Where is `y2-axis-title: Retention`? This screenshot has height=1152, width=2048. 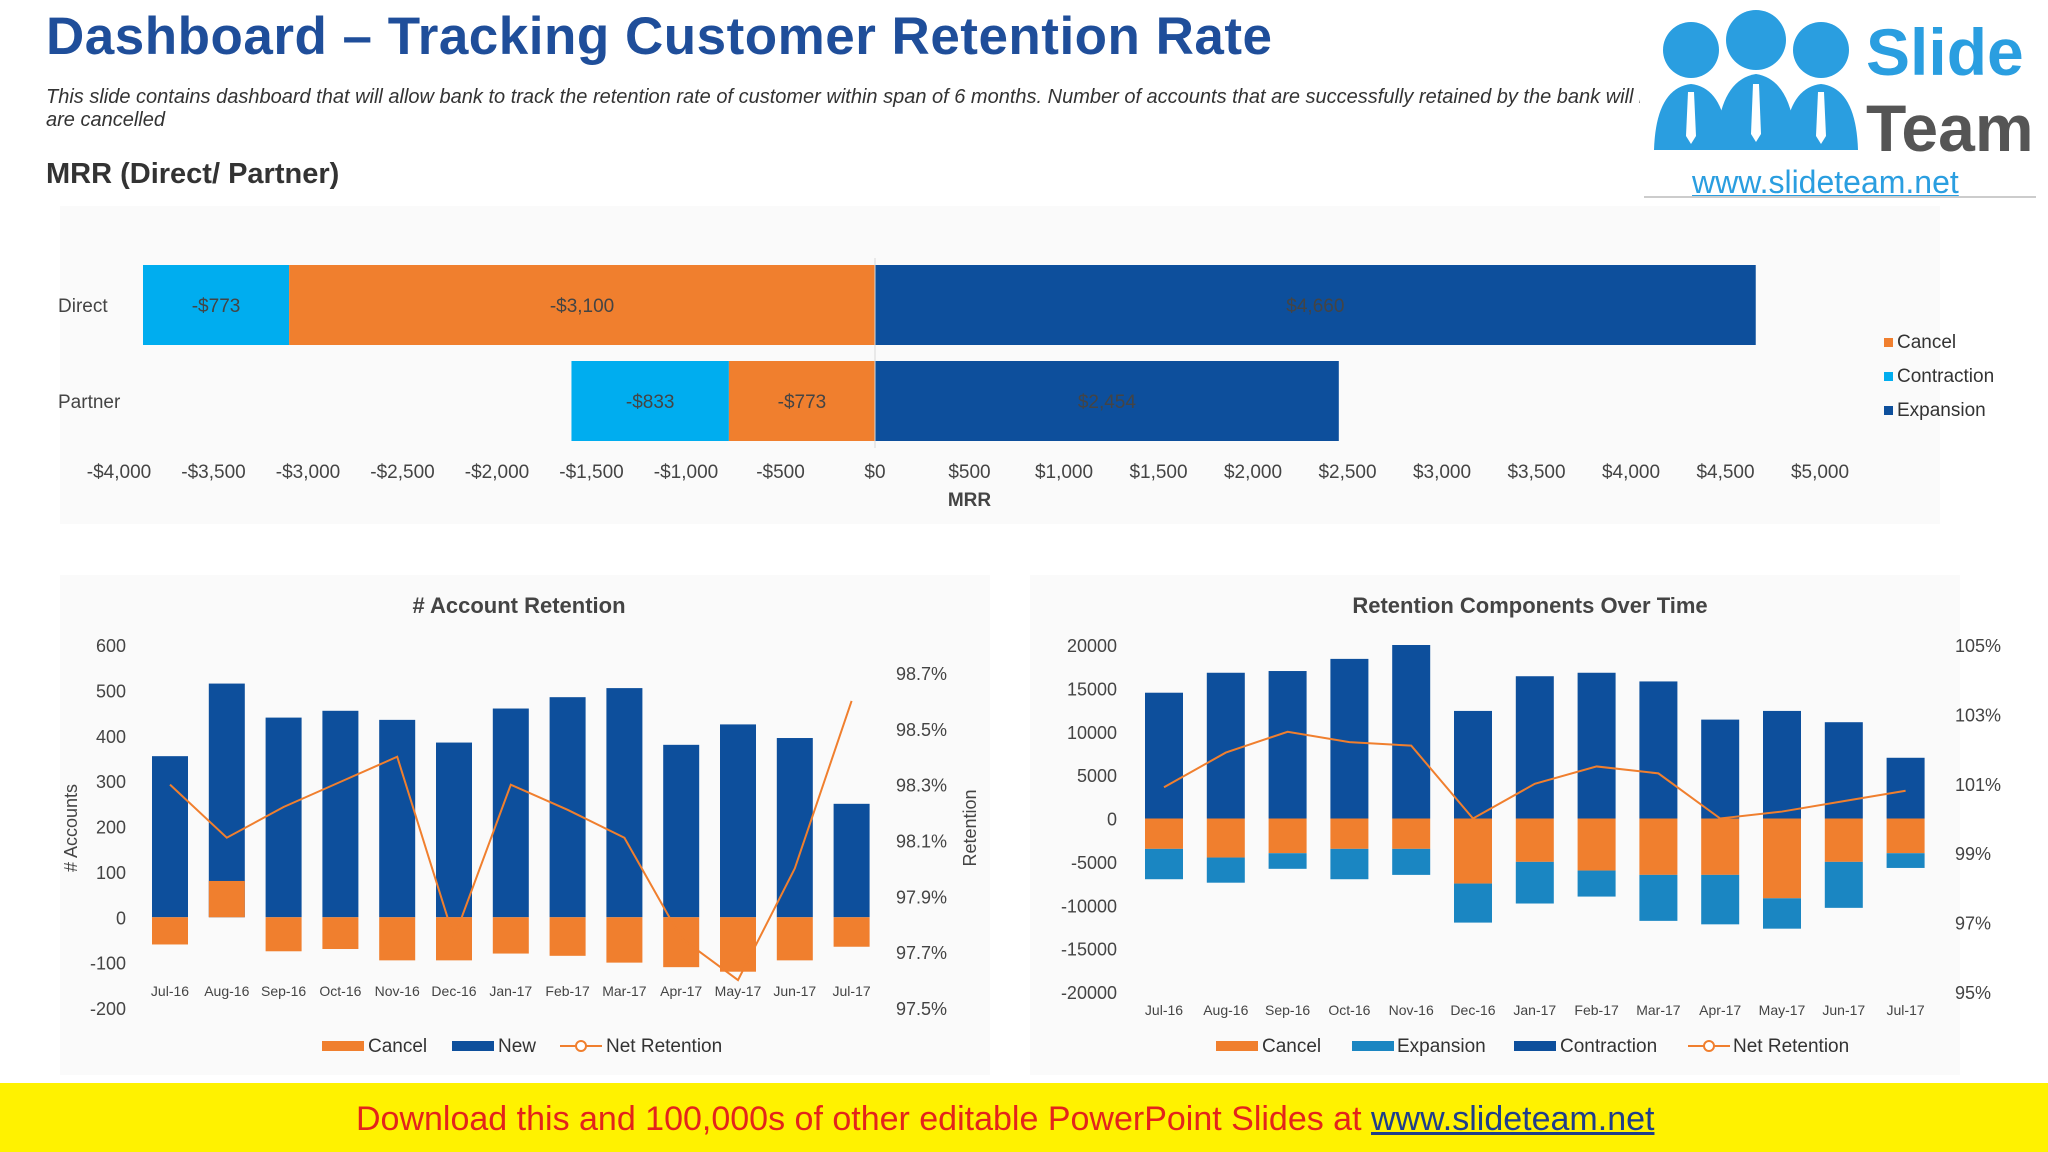 y2-axis-title: Retention is located at coordinates (970, 827).